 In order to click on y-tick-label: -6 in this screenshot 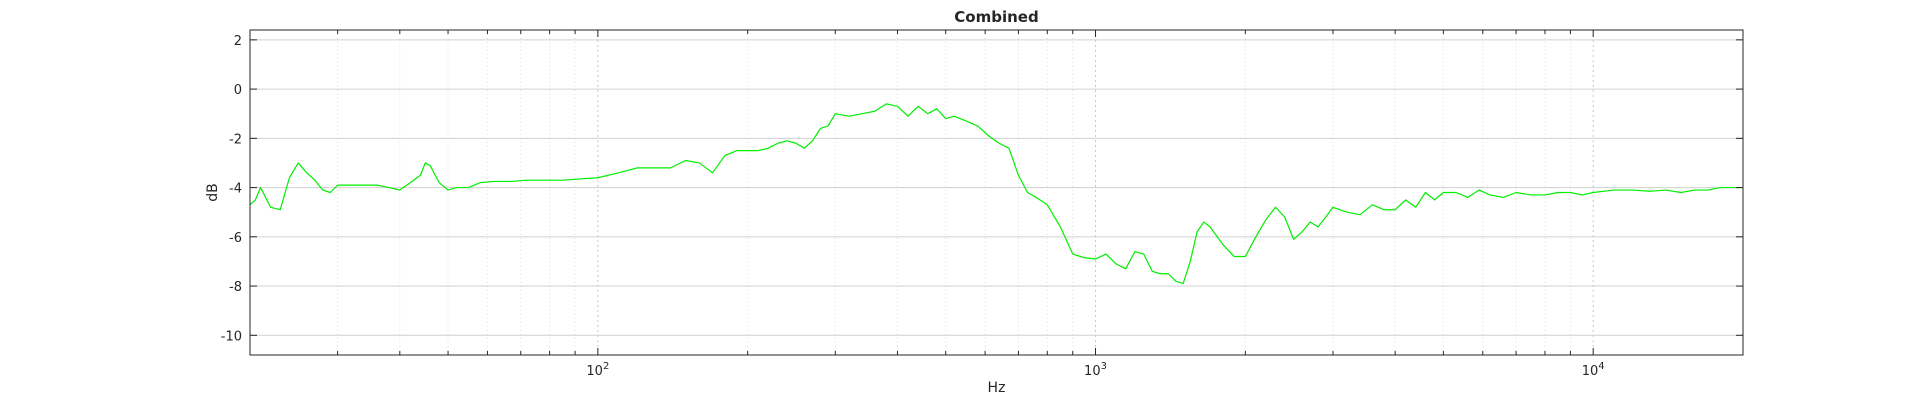, I will do `click(235, 238)`.